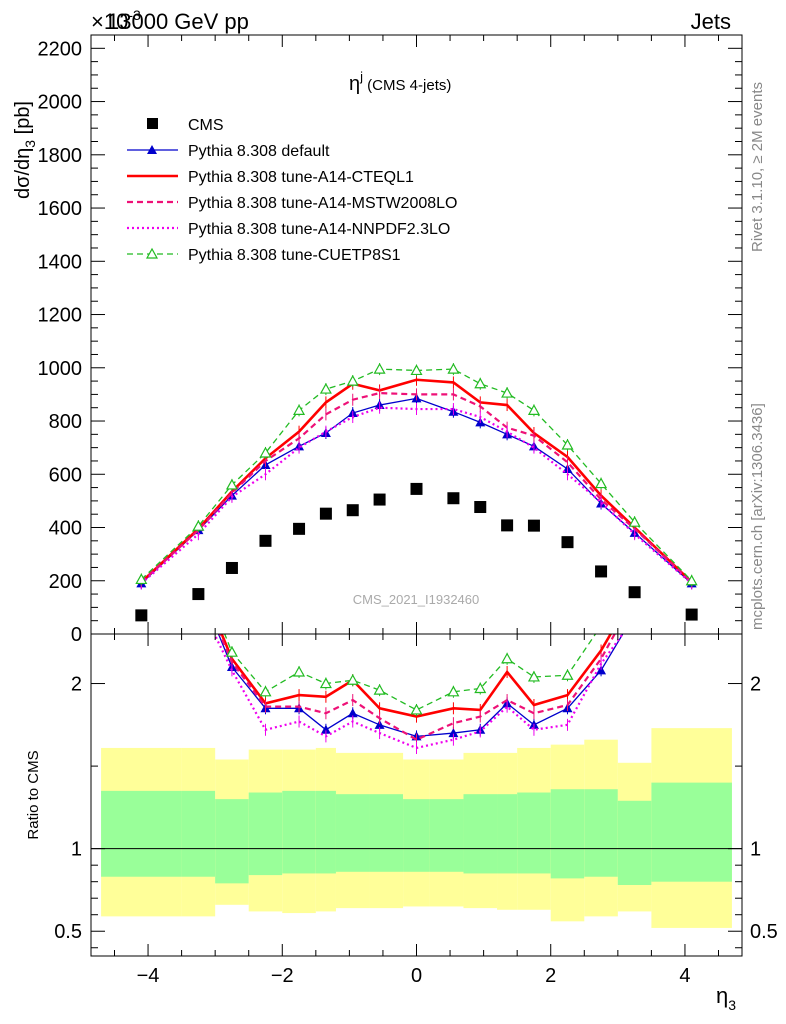 The width and height of the screenshot is (786, 1024). Describe the element at coordinates (76, 635) in the screenshot. I see `top-y-tick-label: 0` at that location.